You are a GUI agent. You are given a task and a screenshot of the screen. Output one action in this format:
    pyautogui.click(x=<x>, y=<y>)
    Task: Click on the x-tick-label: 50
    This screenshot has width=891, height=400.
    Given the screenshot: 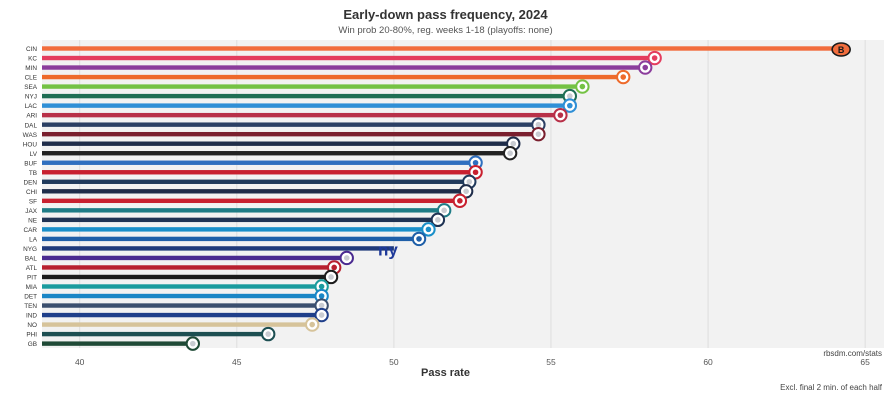 What is the action you would take?
    pyautogui.click(x=394, y=362)
    